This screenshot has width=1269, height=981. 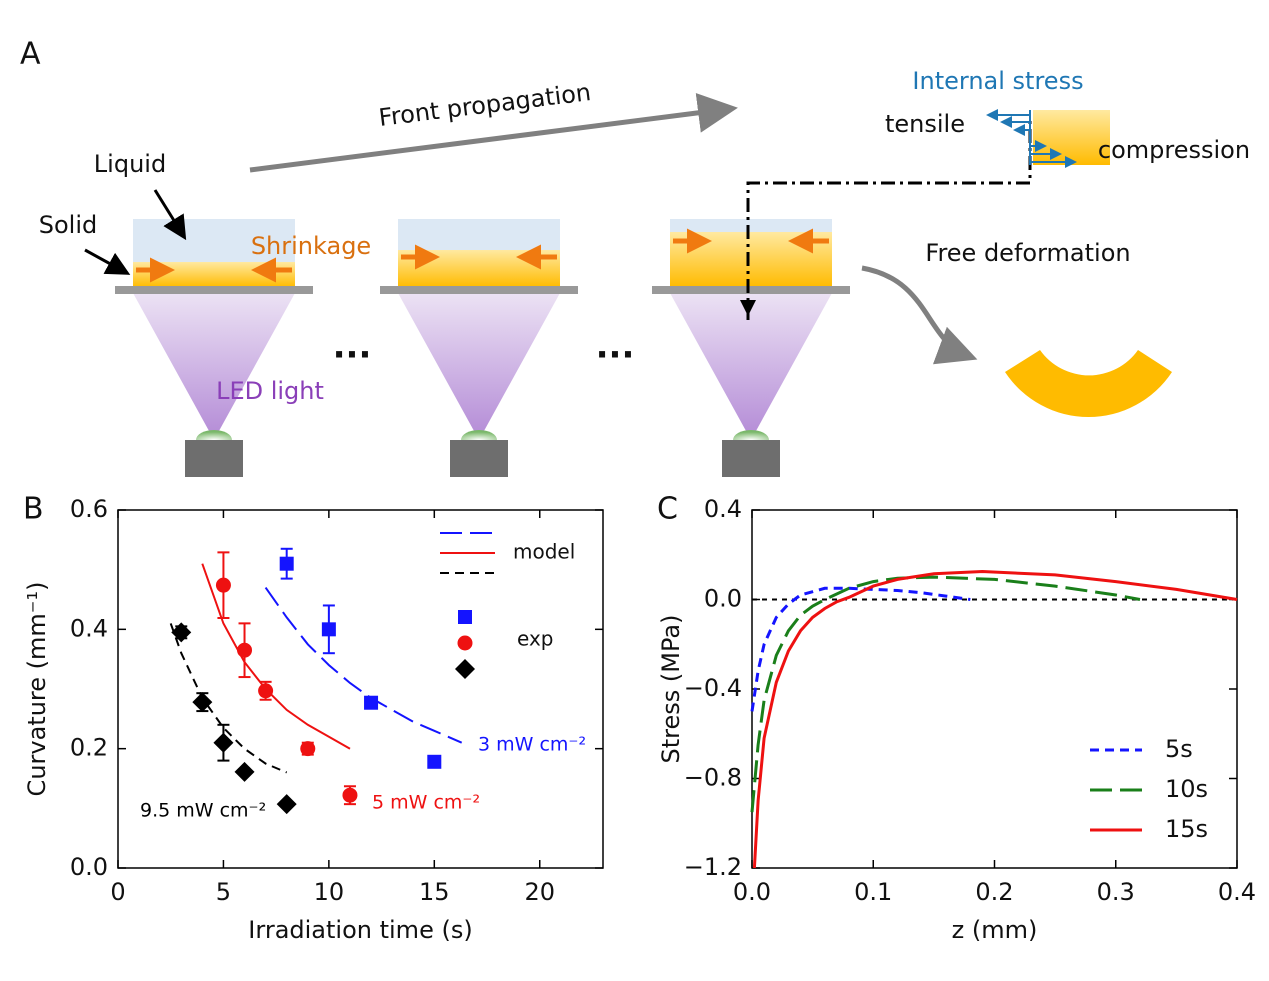 I want to click on stress-label: Internal stress, so click(x=997, y=81).